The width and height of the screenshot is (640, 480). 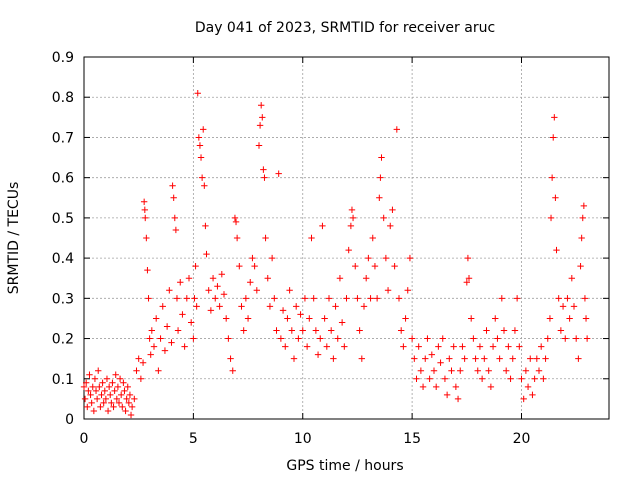 I want to click on y-tick-labels: 0 0.1 0.2 0.3 0.4 0.5 0.6 0.7 0.8 0.9, so click(x=63, y=239).